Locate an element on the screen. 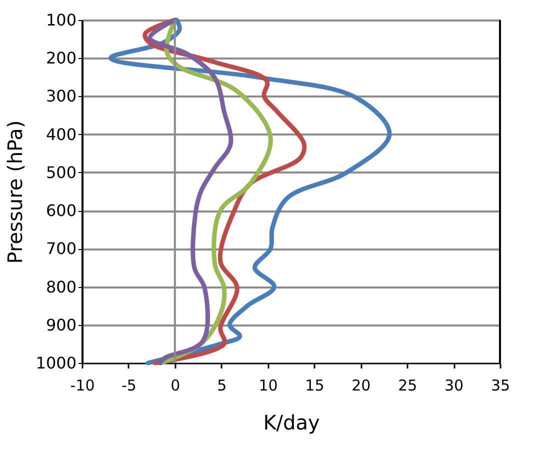  y-tick-label: 1000 is located at coordinates (56, 363).